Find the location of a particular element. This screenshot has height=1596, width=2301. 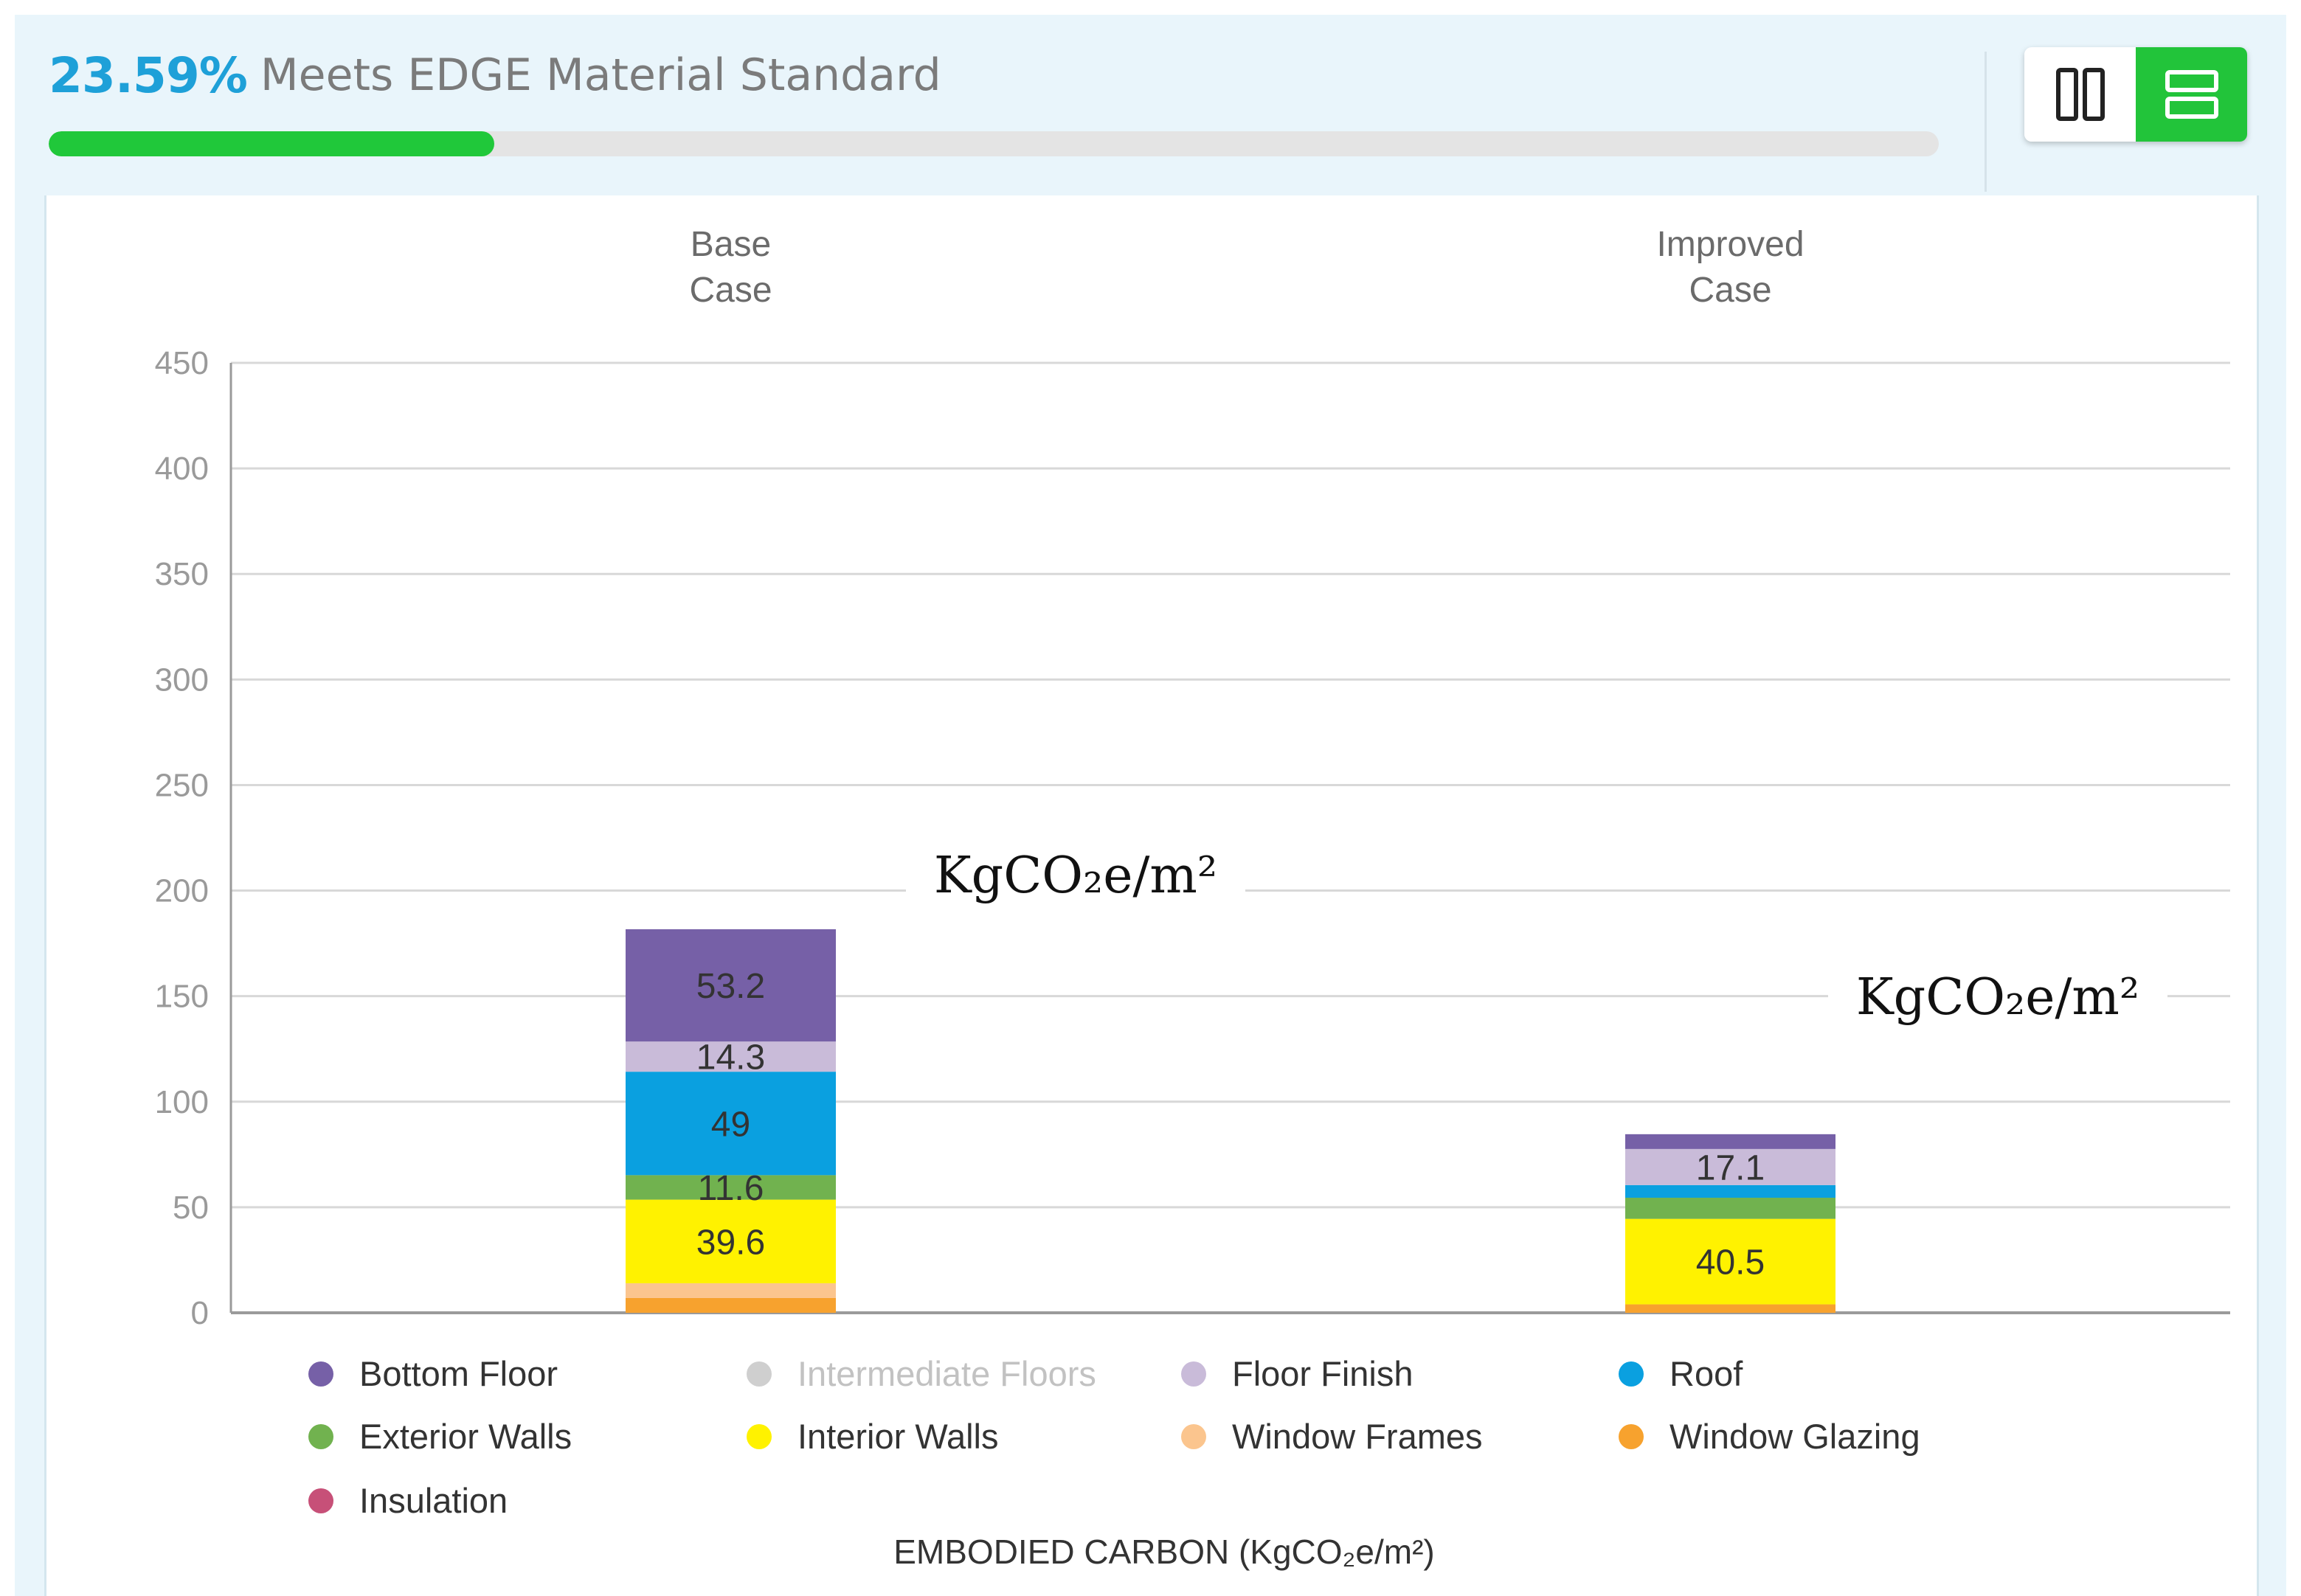

view-toggle is located at coordinates (2135, 95).